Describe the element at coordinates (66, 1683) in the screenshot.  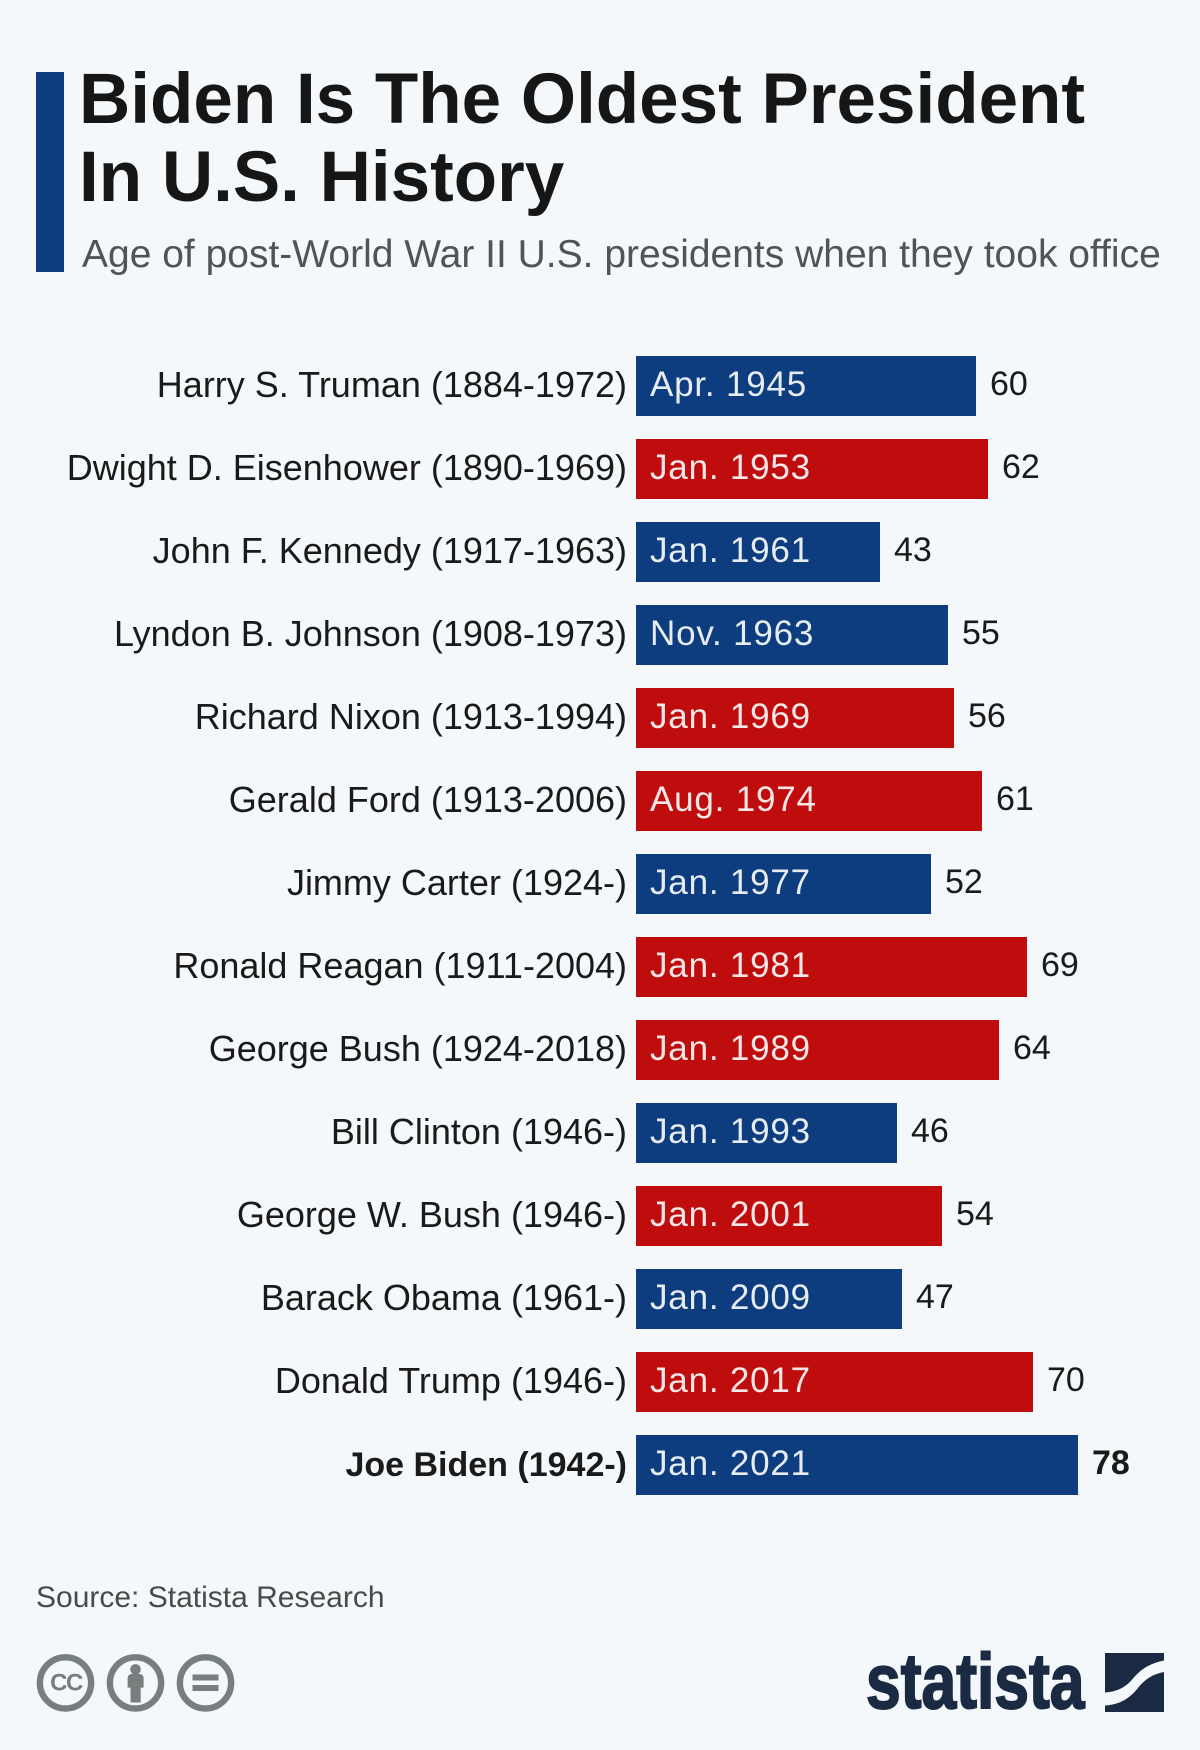
I see `svg-text: CC` at that location.